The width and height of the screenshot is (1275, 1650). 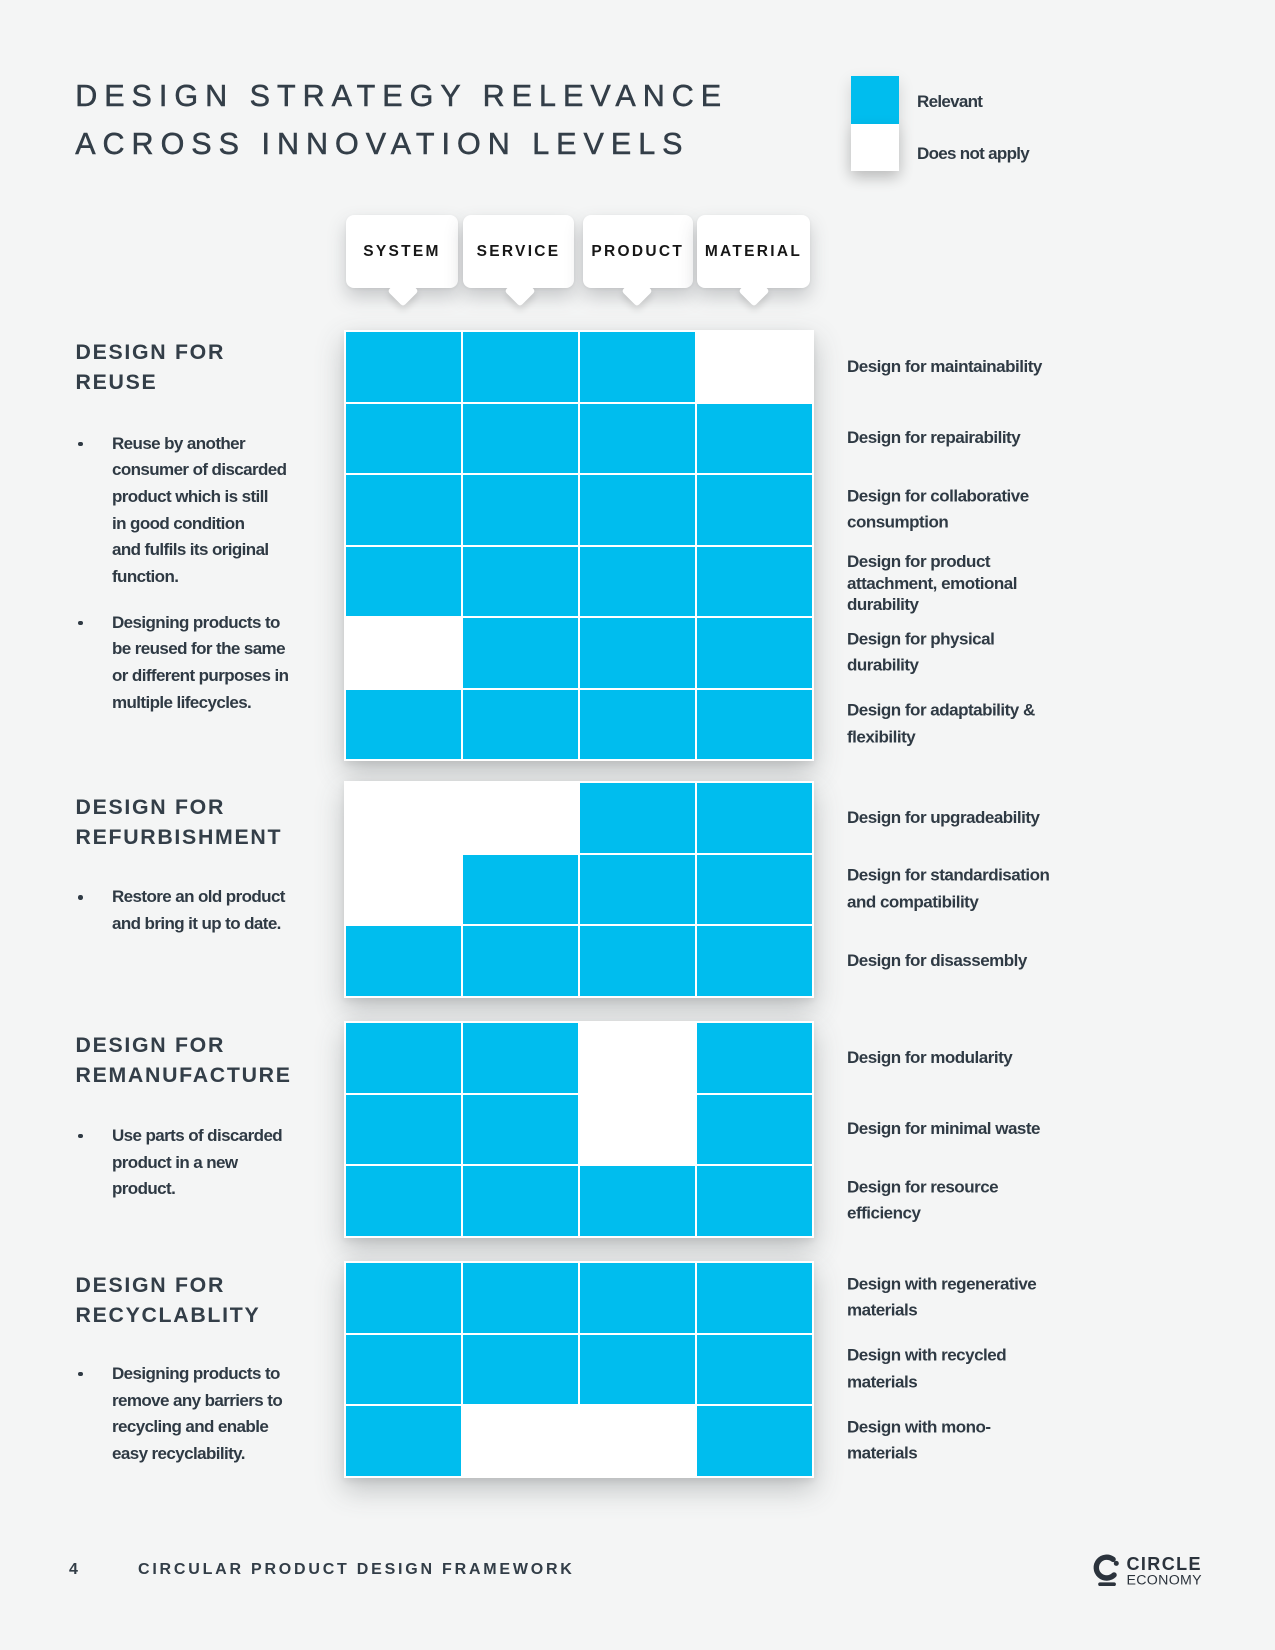 What do you see at coordinates (1165, 1581) in the screenshot?
I see `svg-text: ECONOMY` at bounding box center [1165, 1581].